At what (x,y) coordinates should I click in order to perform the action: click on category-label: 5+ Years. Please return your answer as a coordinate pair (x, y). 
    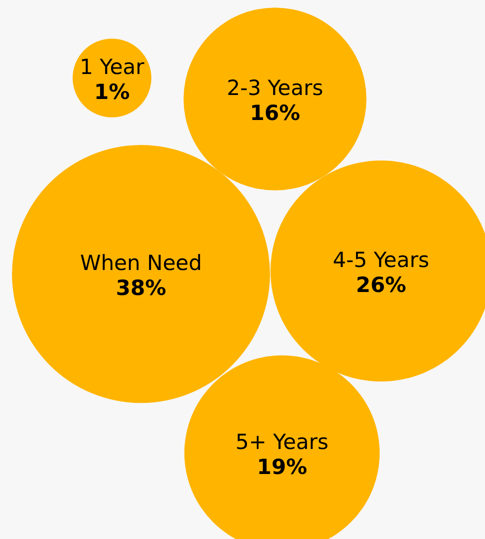
    Looking at the image, I should click on (282, 442).